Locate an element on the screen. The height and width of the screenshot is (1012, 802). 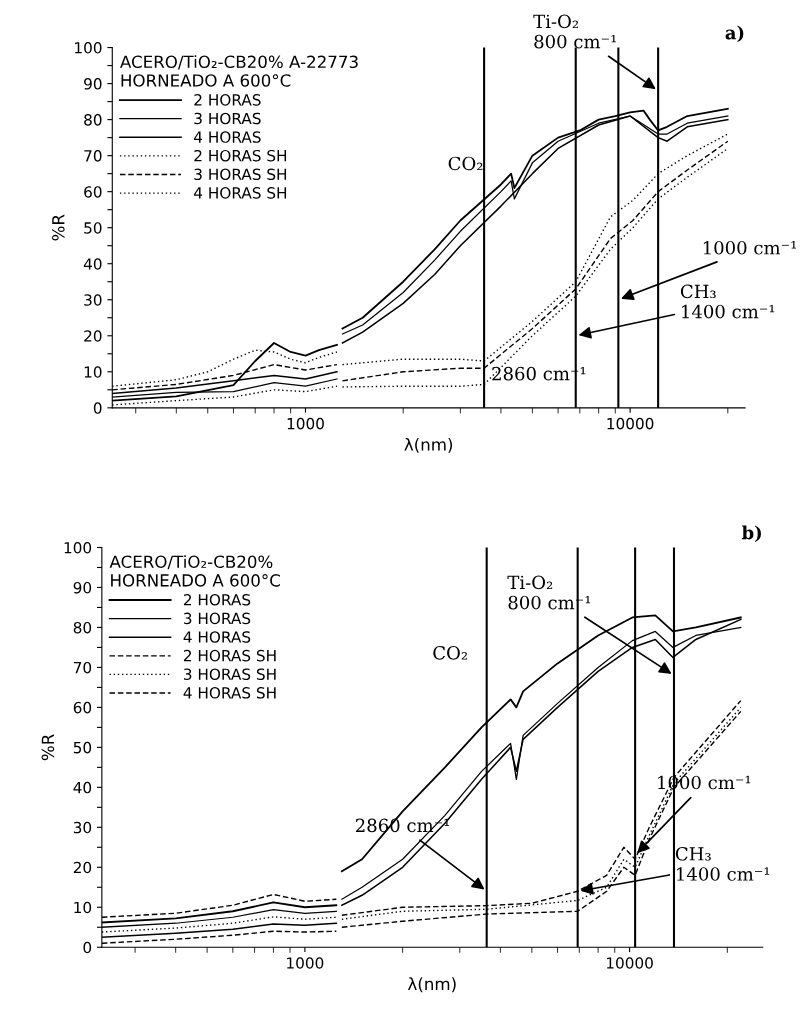
annotation: 1000 cm⁻¹ is located at coordinates (749, 247).